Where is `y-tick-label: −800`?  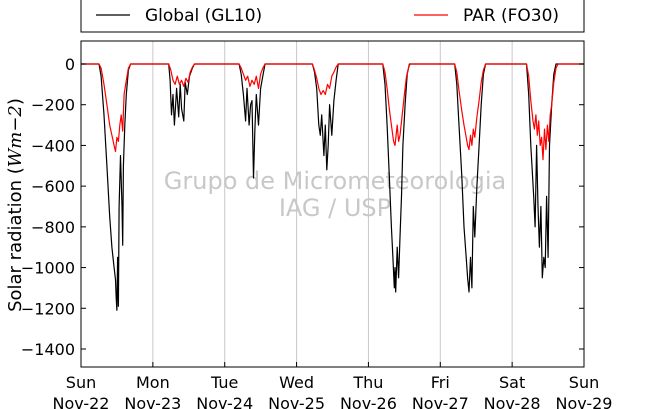
y-tick-label: −800 is located at coordinates (53, 227).